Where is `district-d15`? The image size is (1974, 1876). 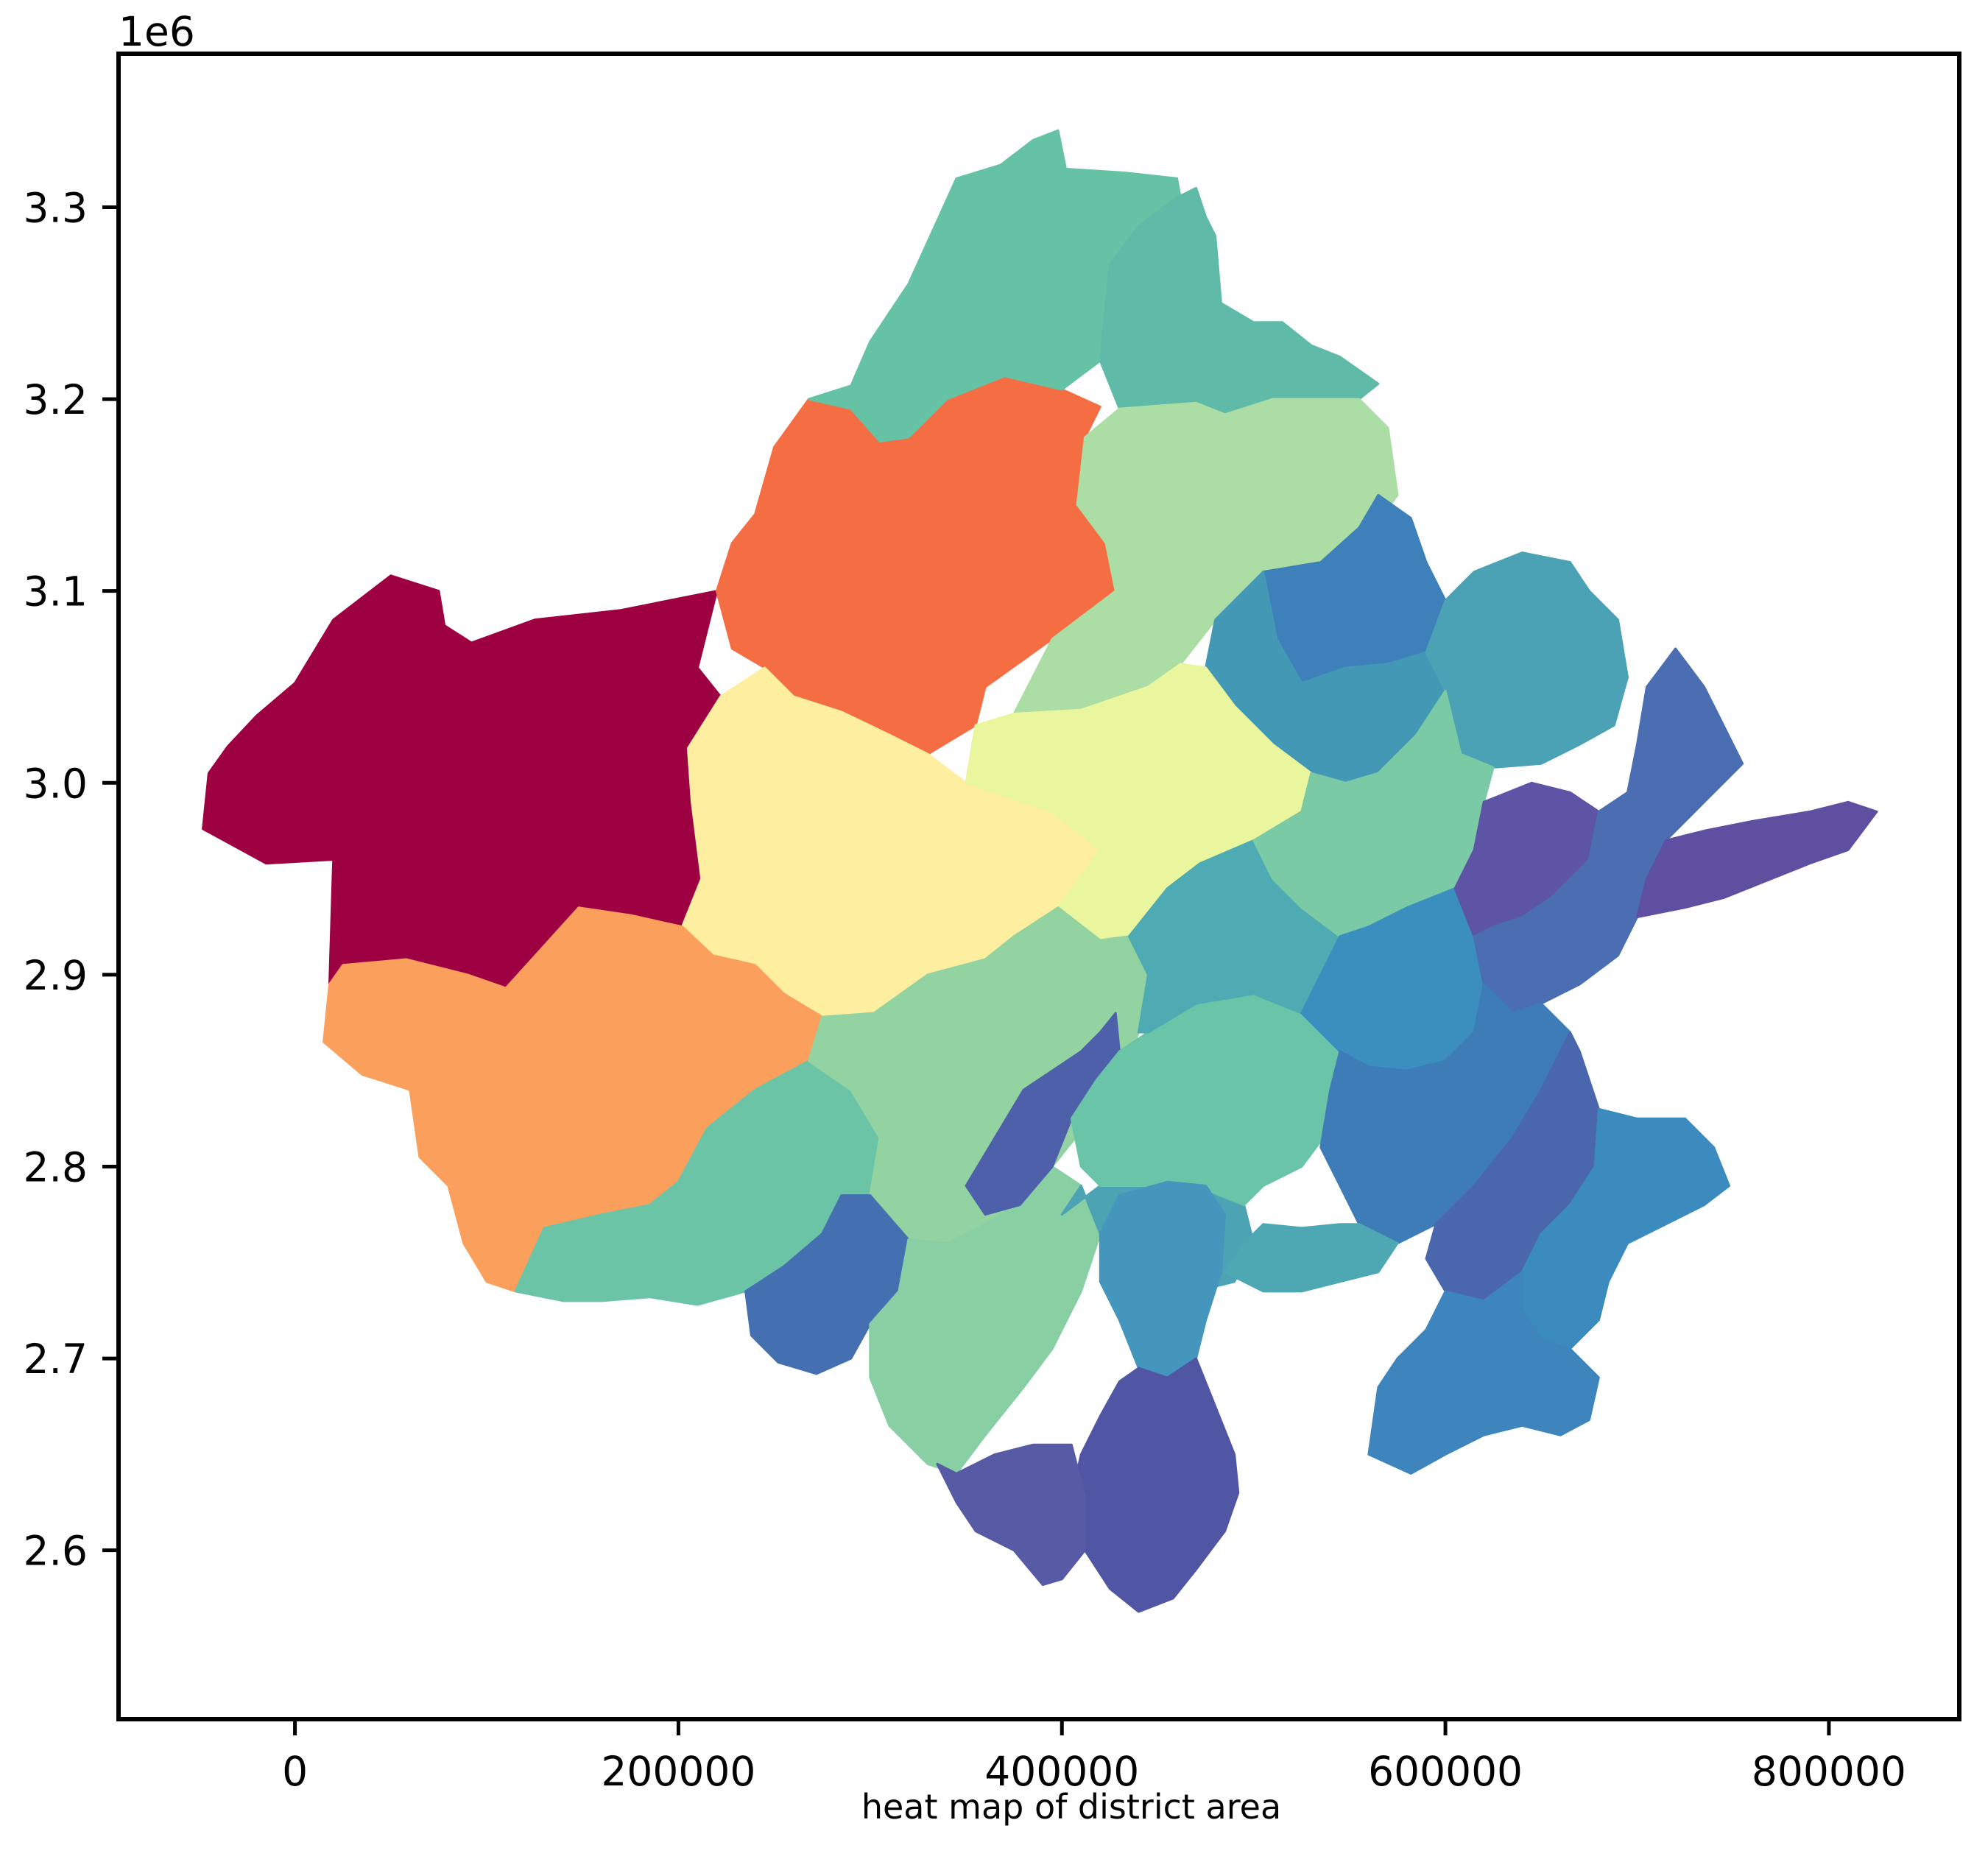 district-d15 is located at coordinates (985, 1320).